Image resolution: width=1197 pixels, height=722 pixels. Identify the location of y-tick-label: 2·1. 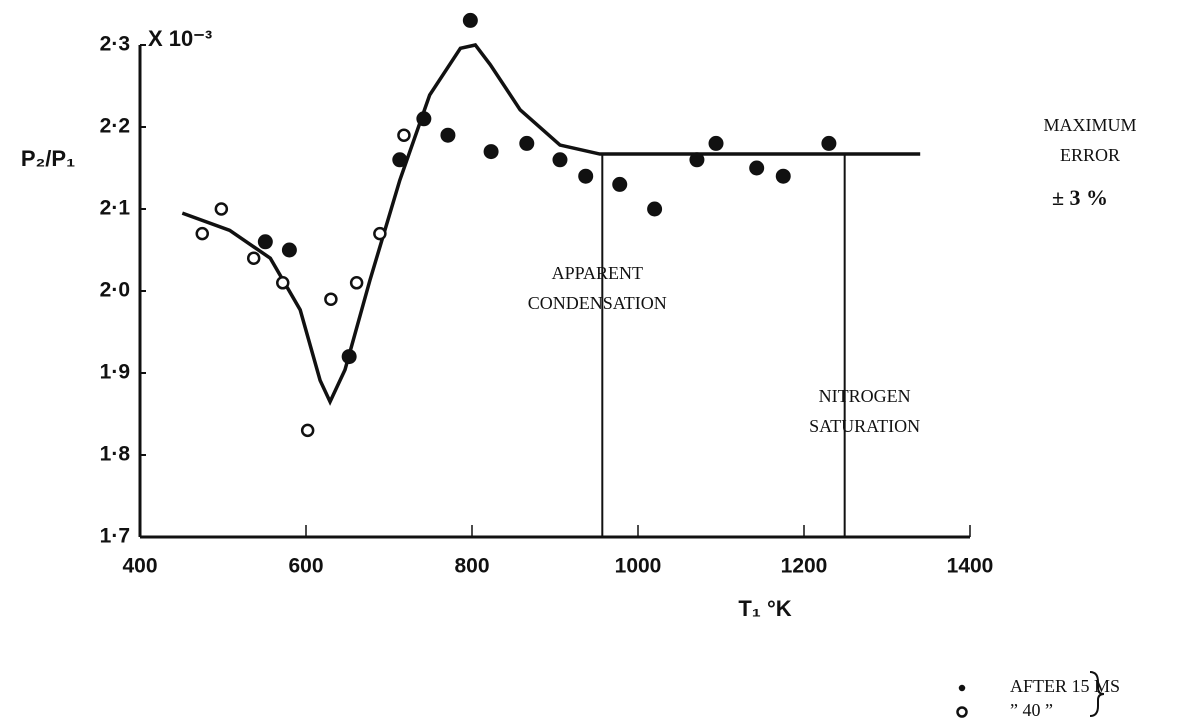
(115, 208).